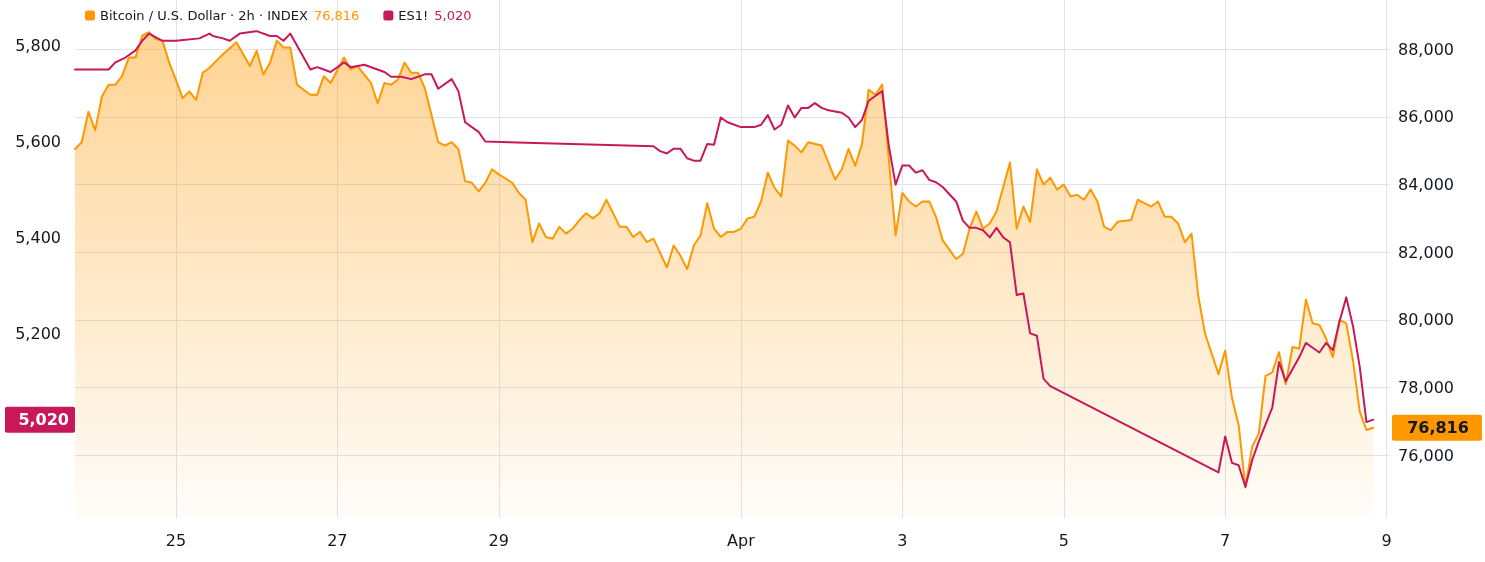  I want to click on y-tick-label: 5,800, so click(38, 46).